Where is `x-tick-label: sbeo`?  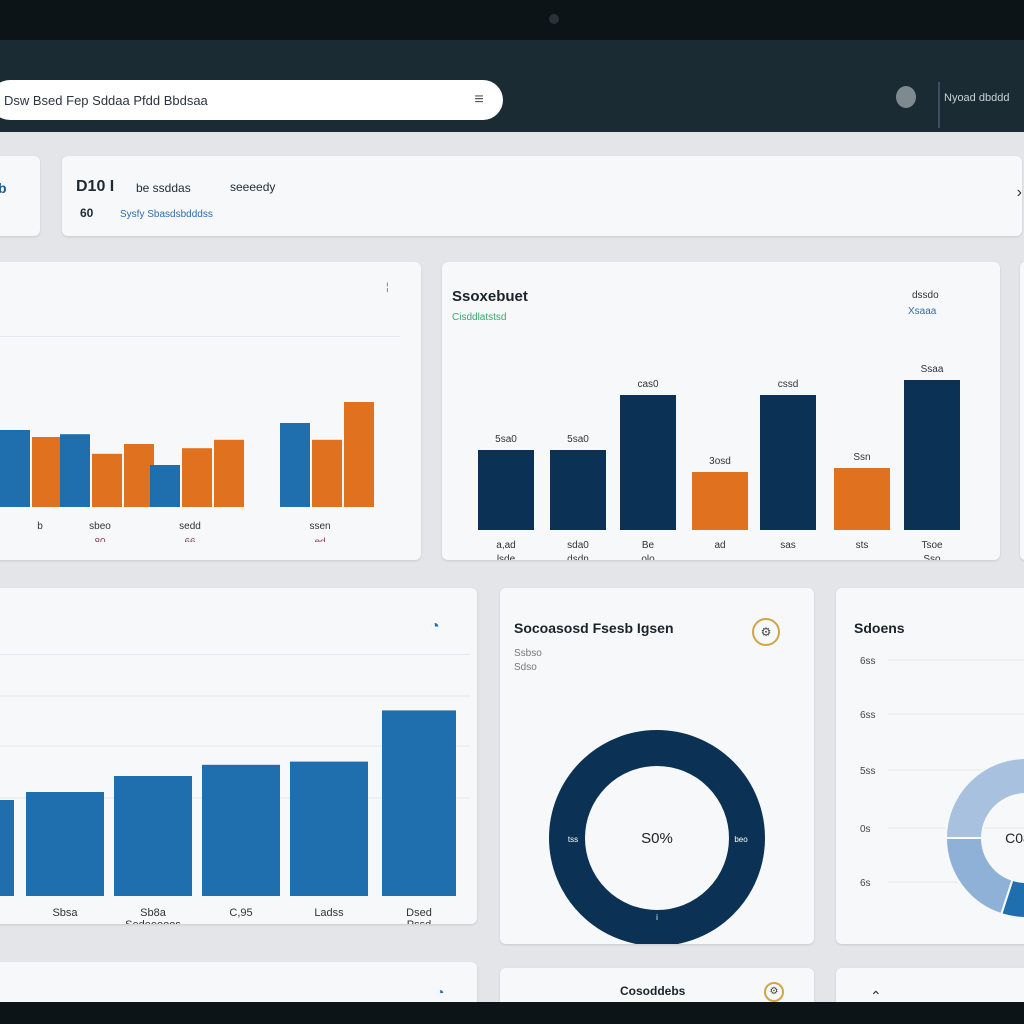 x-tick-label: sbeo is located at coordinates (100, 526).